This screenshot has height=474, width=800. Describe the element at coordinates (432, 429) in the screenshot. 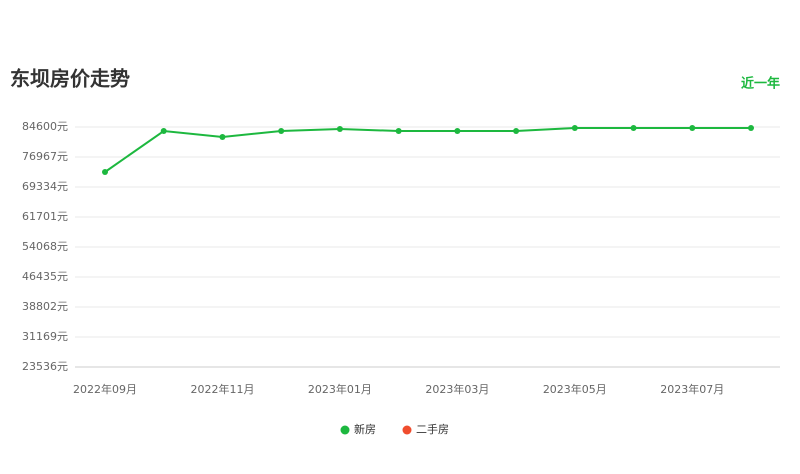

I see `legend-label: 二手房` at that location.